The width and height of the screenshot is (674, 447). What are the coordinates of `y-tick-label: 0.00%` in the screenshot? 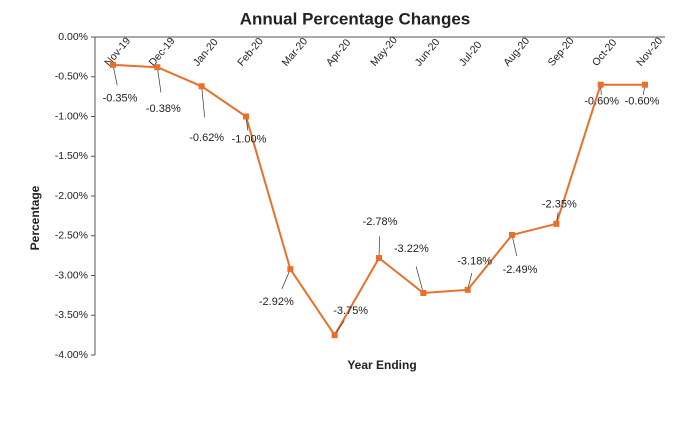 It's located at (73, 37).